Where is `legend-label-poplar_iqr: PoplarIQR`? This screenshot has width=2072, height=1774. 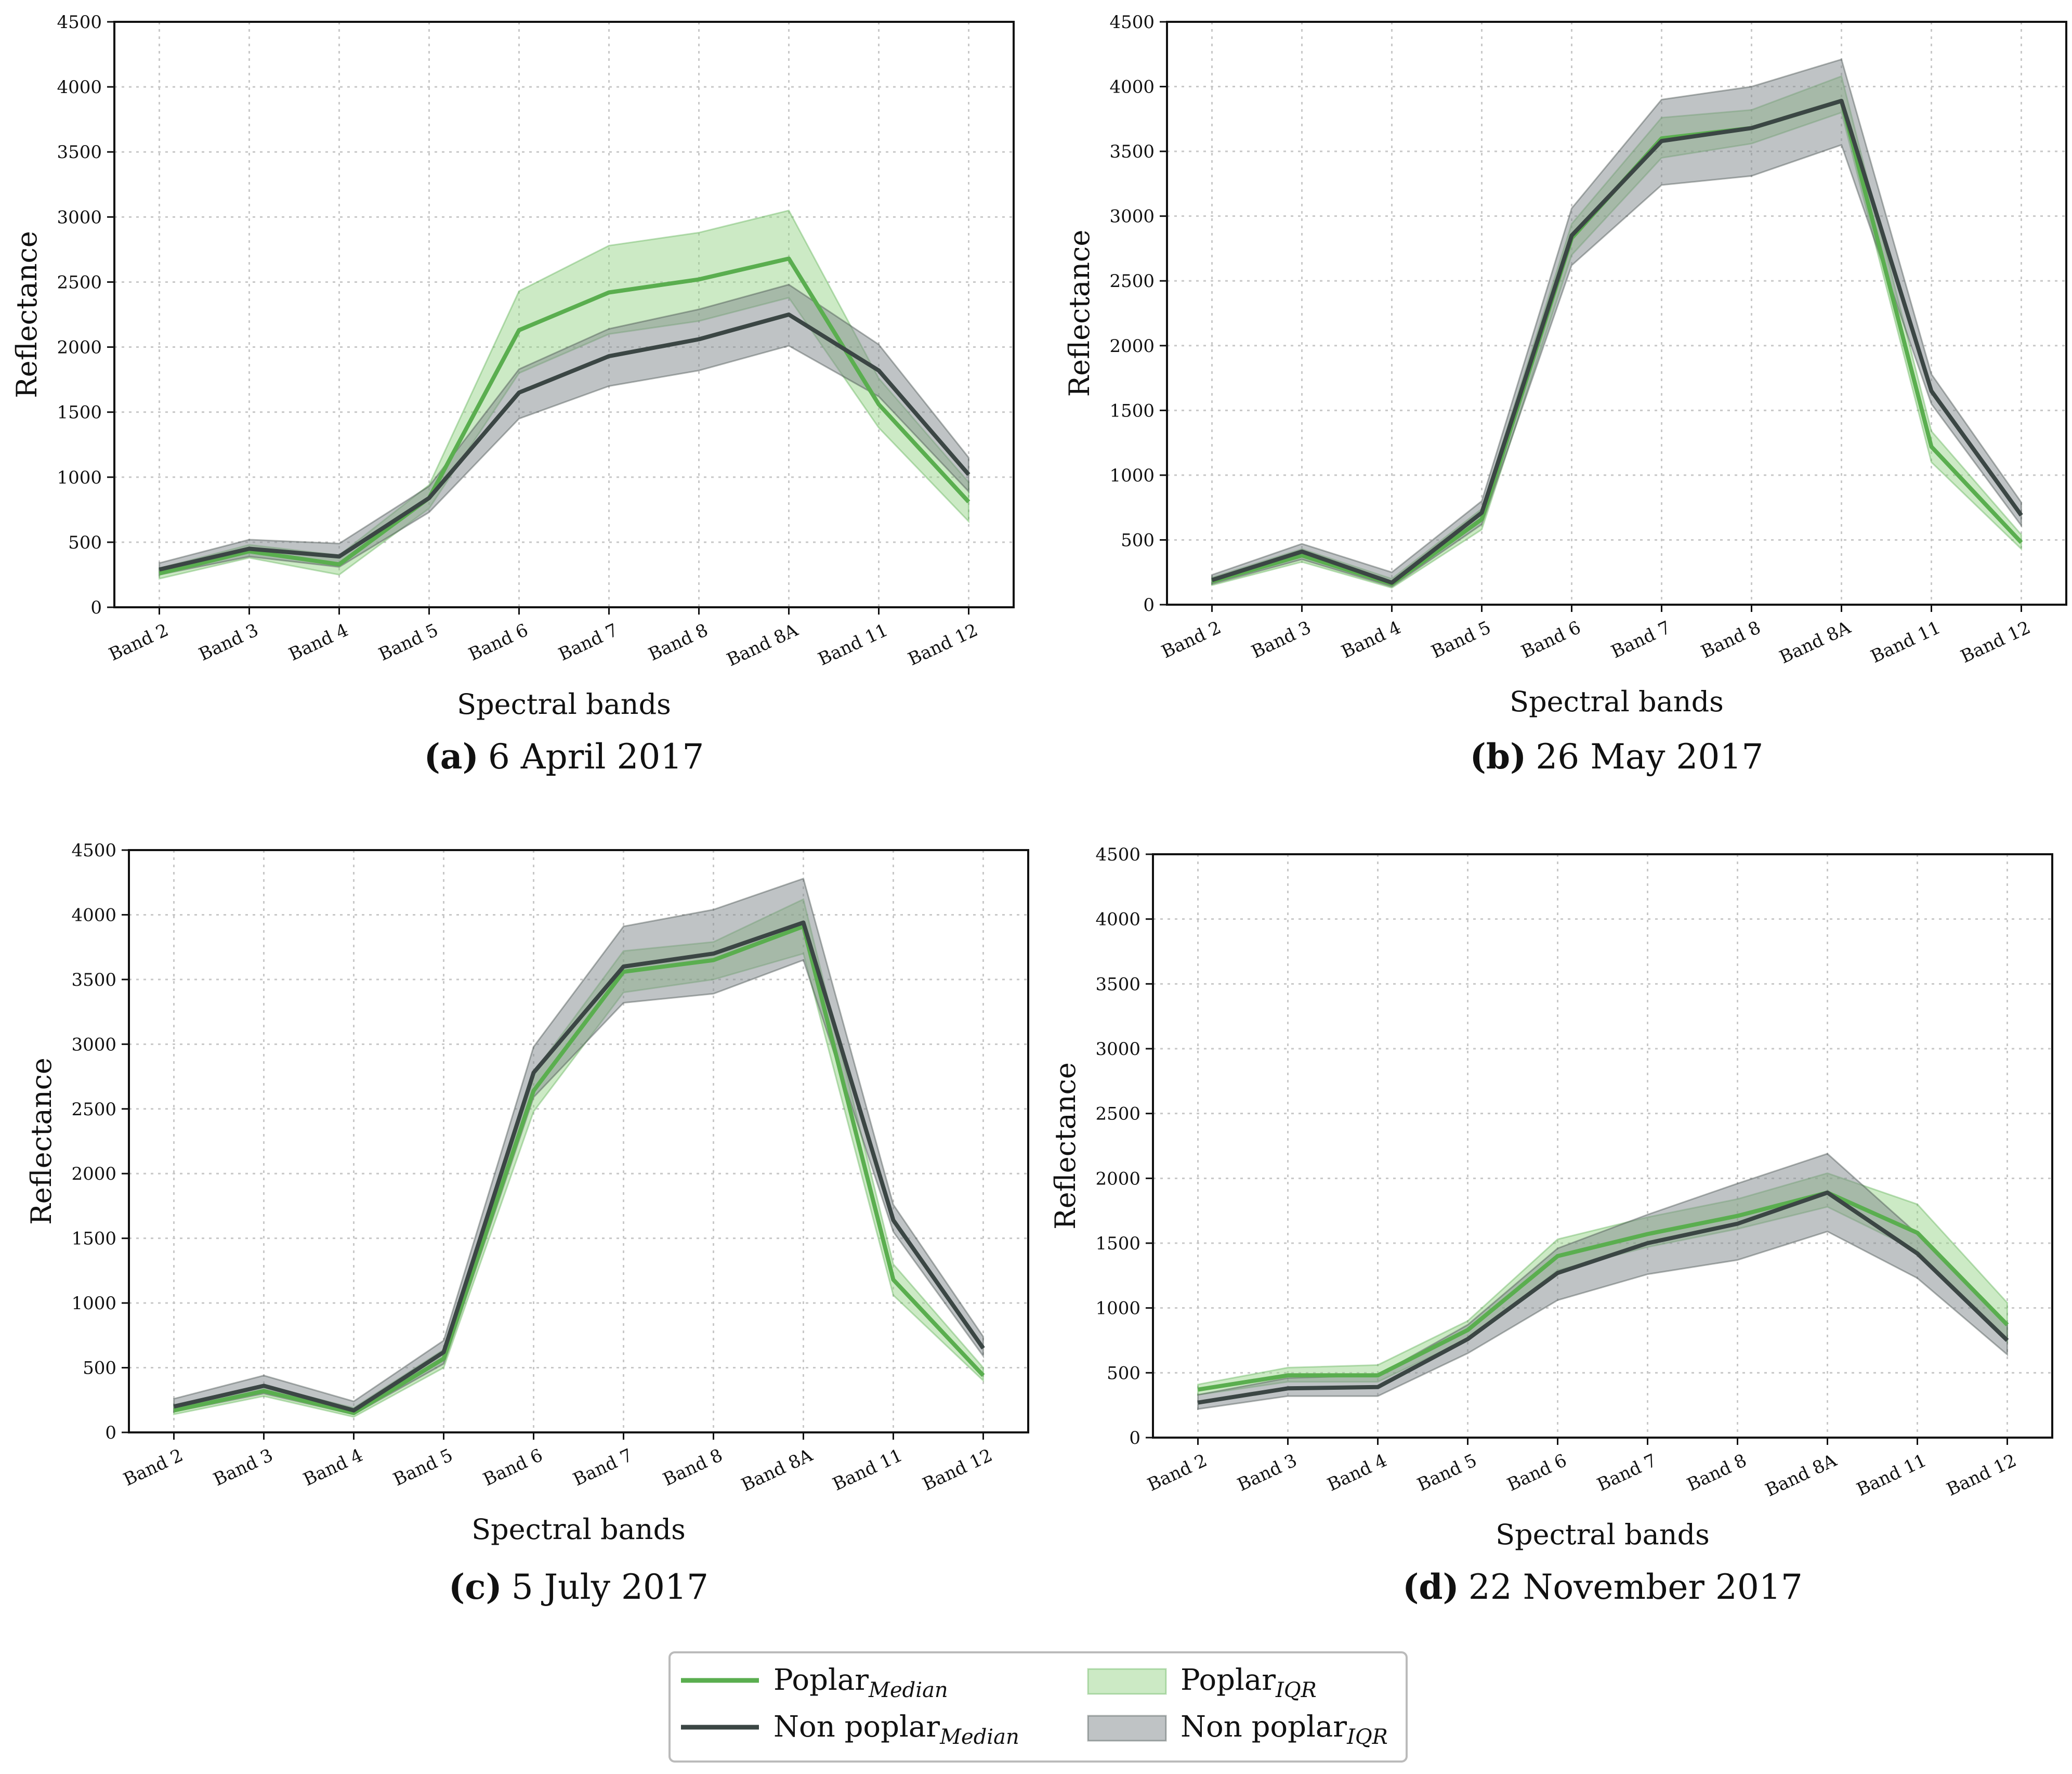
legend-label-poplar_iqr: PoplarIQR is located at coordinates (1249, 1682).